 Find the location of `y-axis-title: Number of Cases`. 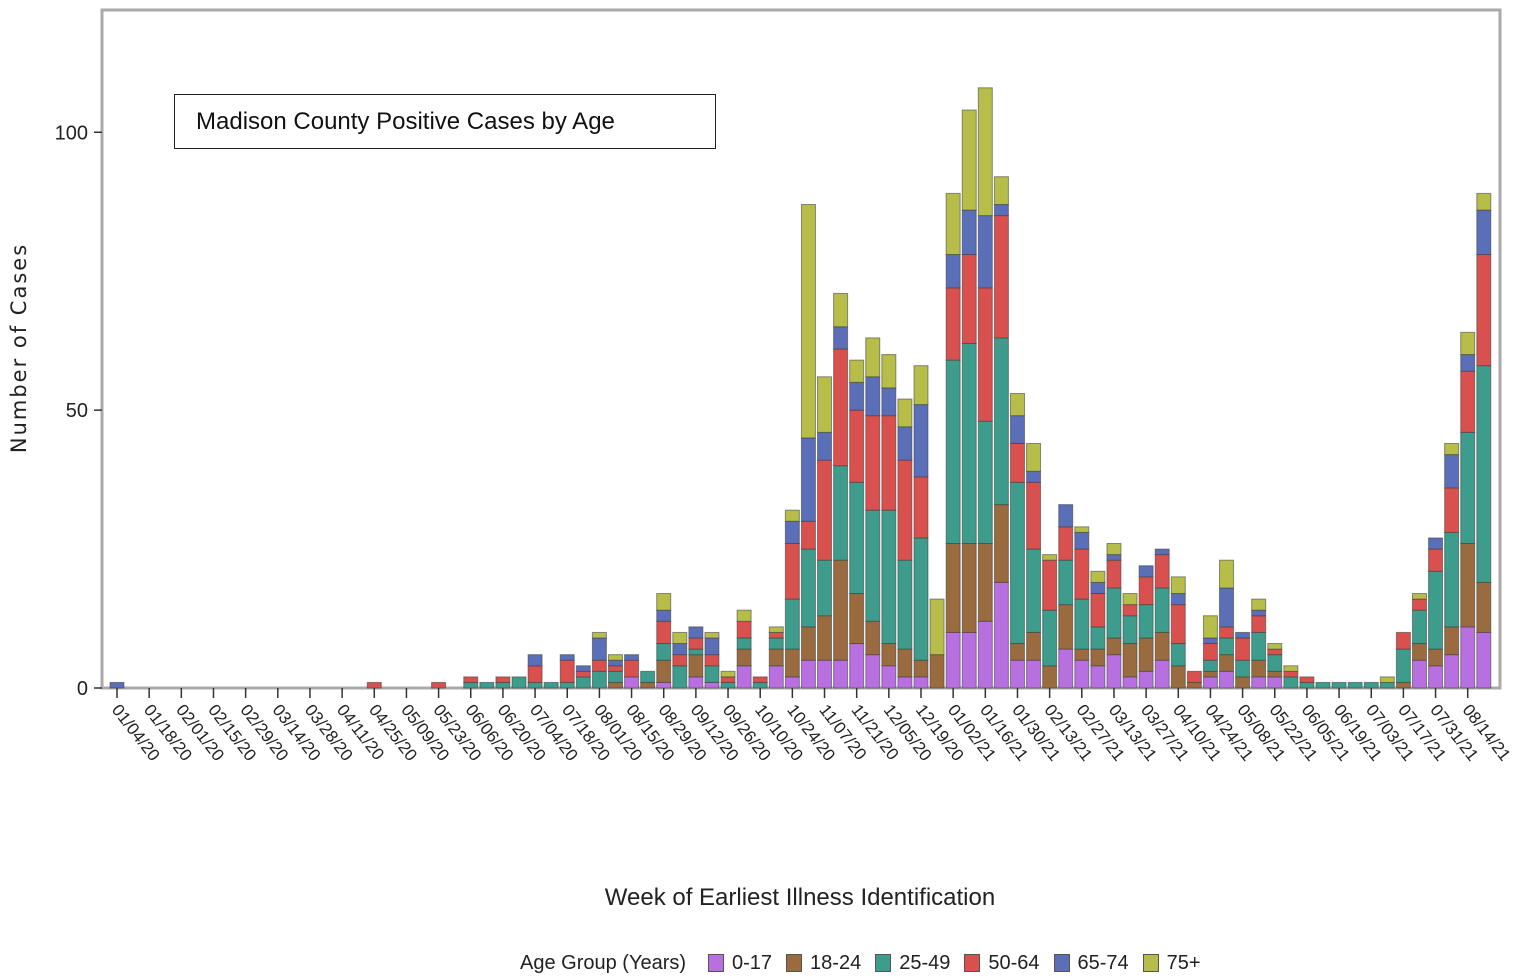

y-axis-title: Number of Cases is located at coordinates (19, 348).